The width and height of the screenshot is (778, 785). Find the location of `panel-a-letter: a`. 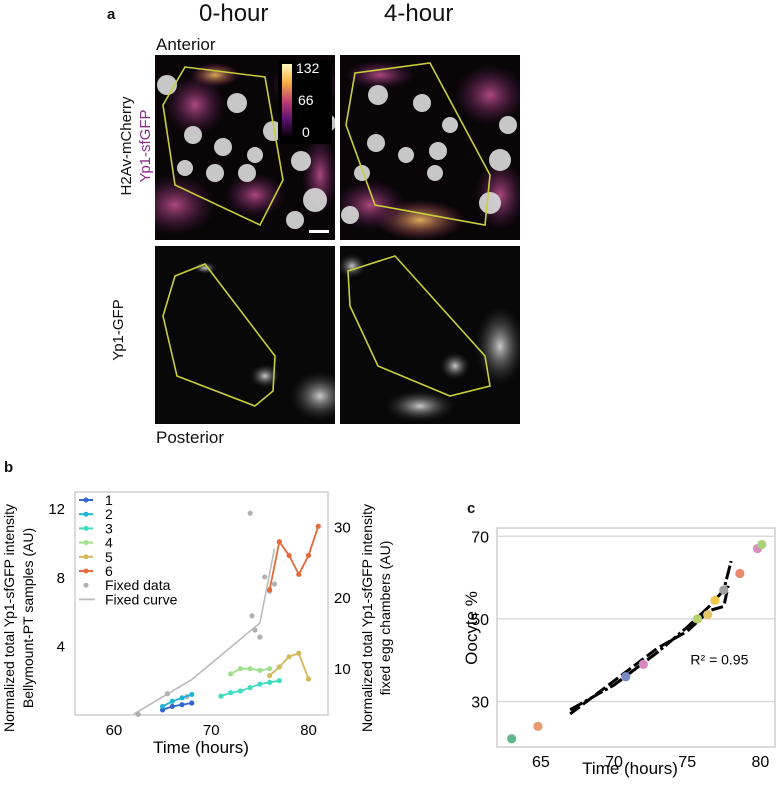

panel-a-letter: a is located at coordinates (111, 14).